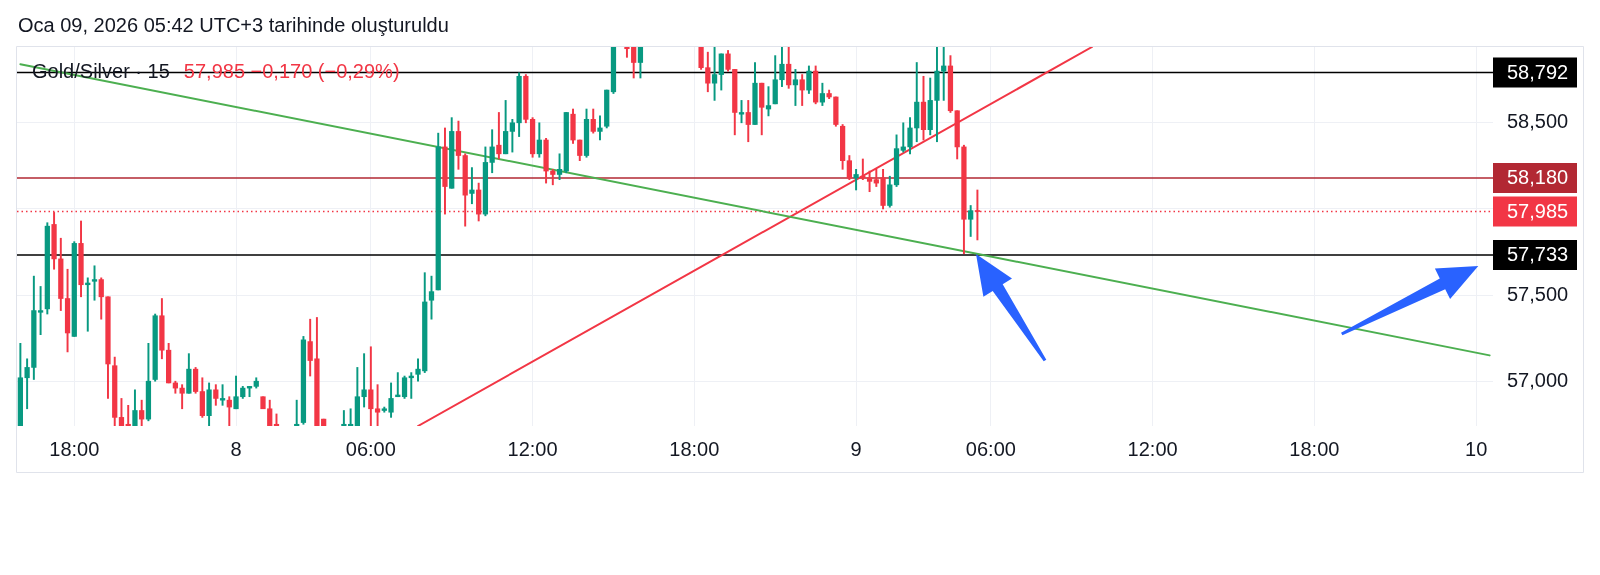 The image size is (1600, 575). What do you see at coordinates (1538, 379) in the screenshot?
I see `y-tick-label: 57,000` at bounding box center [1538, 379].